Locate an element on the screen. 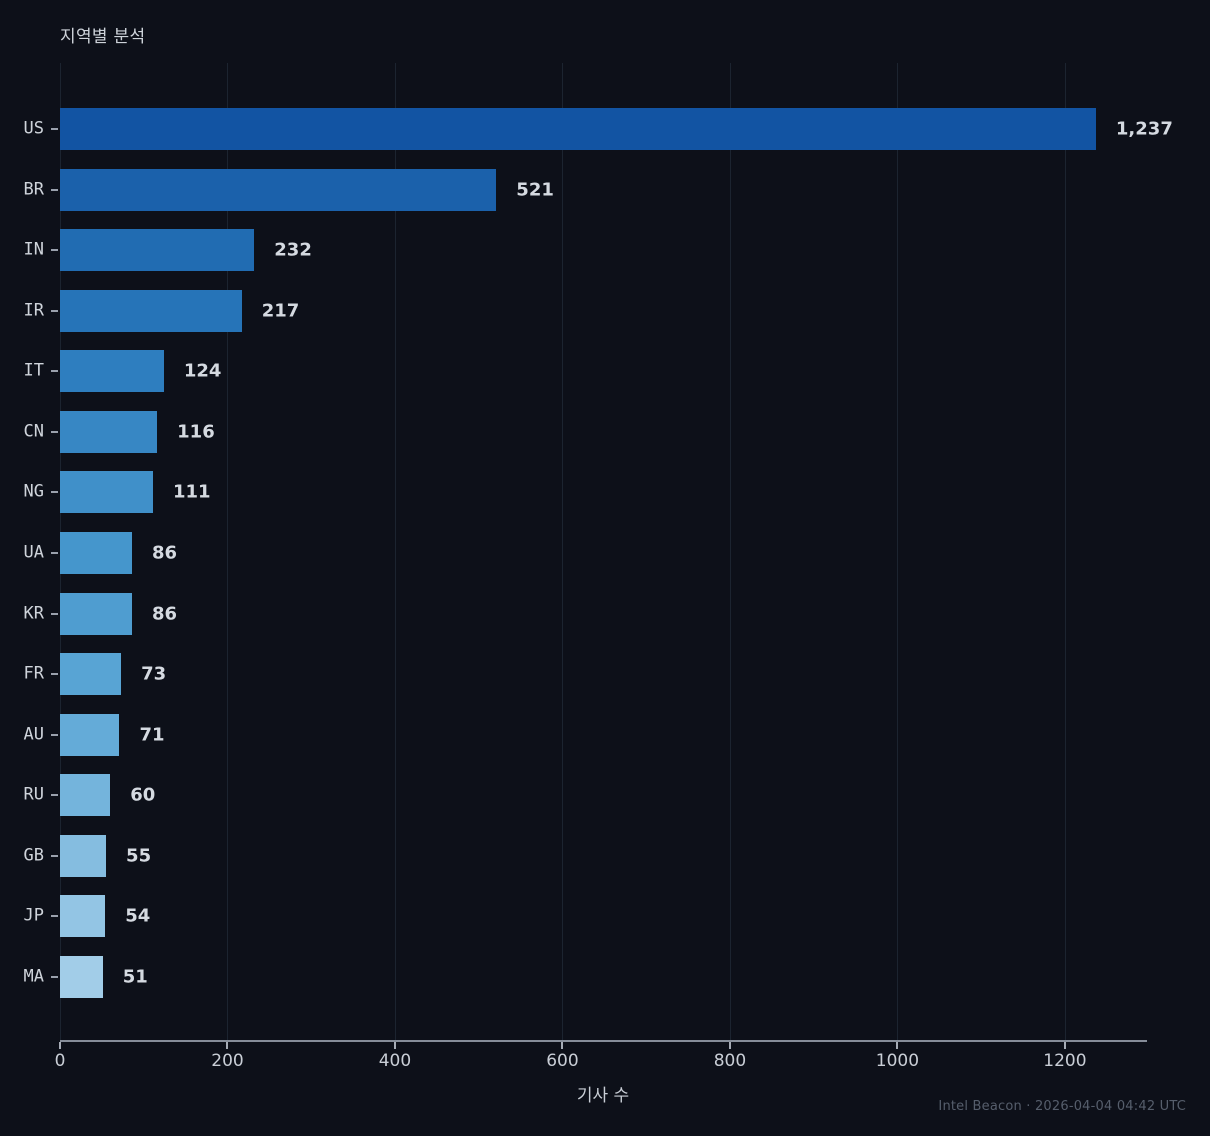  value-label-ir: 217 is located at coordinates (280, 311).